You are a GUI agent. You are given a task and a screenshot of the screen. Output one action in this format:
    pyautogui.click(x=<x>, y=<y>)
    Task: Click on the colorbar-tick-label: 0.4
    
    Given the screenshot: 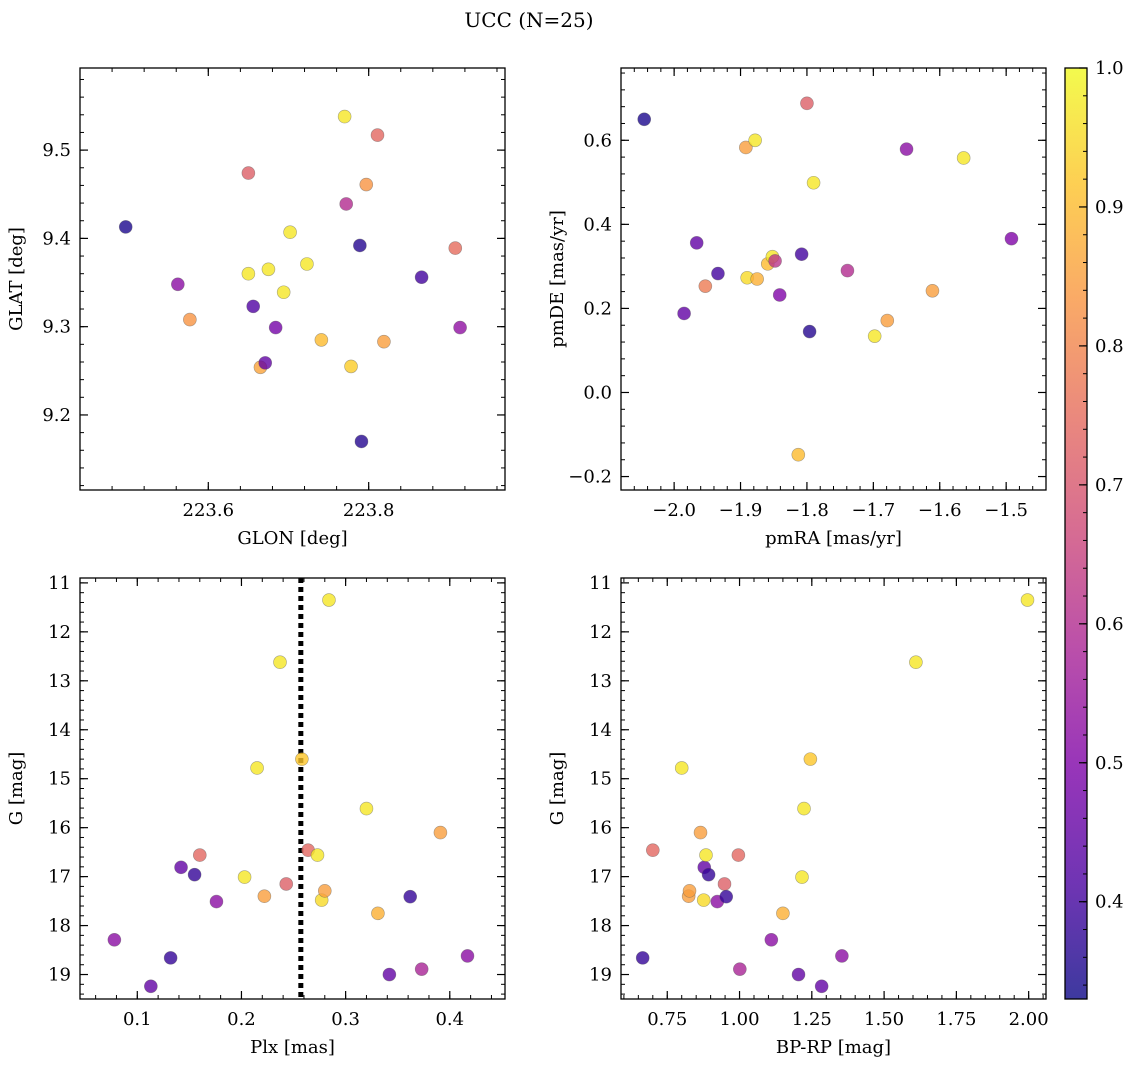 What is the action you would take?
    pyautogui.click(x=1109, y=902)
    